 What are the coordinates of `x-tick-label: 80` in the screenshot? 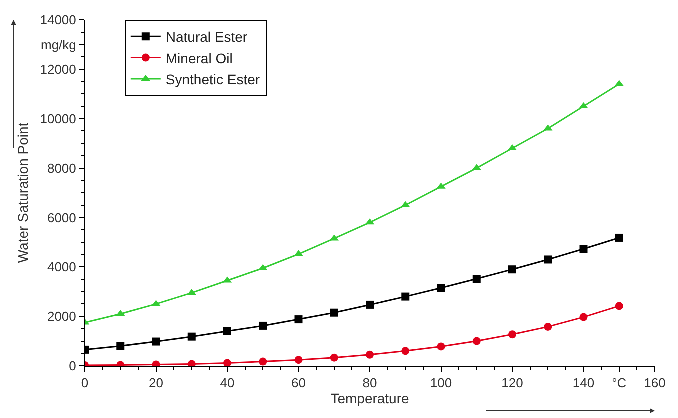 It's located at (370, 383).